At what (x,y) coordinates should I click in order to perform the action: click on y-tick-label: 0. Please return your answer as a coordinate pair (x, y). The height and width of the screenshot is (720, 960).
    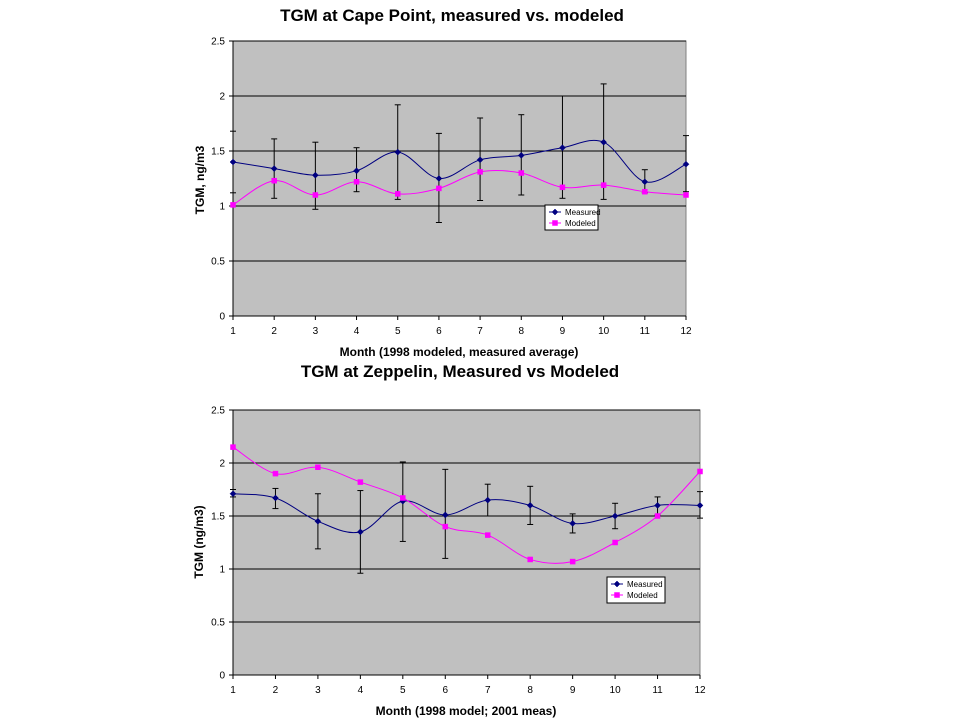
    Looking at the image, I should click on (222, 317).